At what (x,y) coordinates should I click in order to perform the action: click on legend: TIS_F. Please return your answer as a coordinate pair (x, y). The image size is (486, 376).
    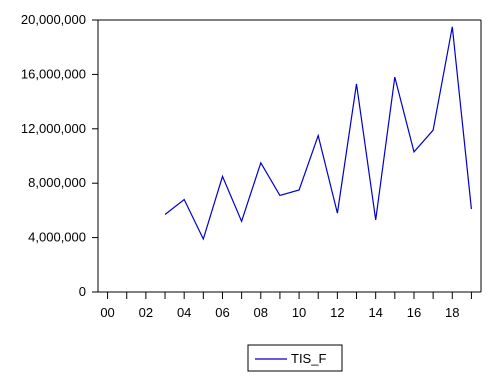
    Looking at the image, I should click on (295, 358).